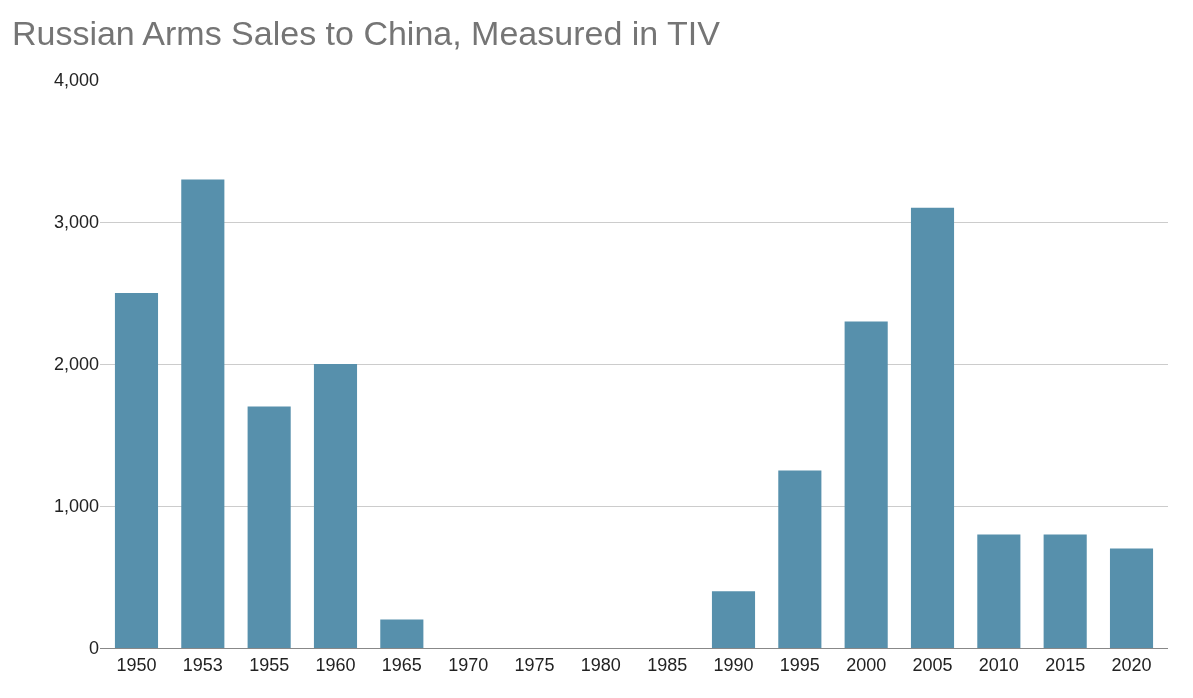  What do you see at coordinates (76, 364) in the screenshot?
I see `y-tick-label: 2,000` at bounding box center [76, 364].